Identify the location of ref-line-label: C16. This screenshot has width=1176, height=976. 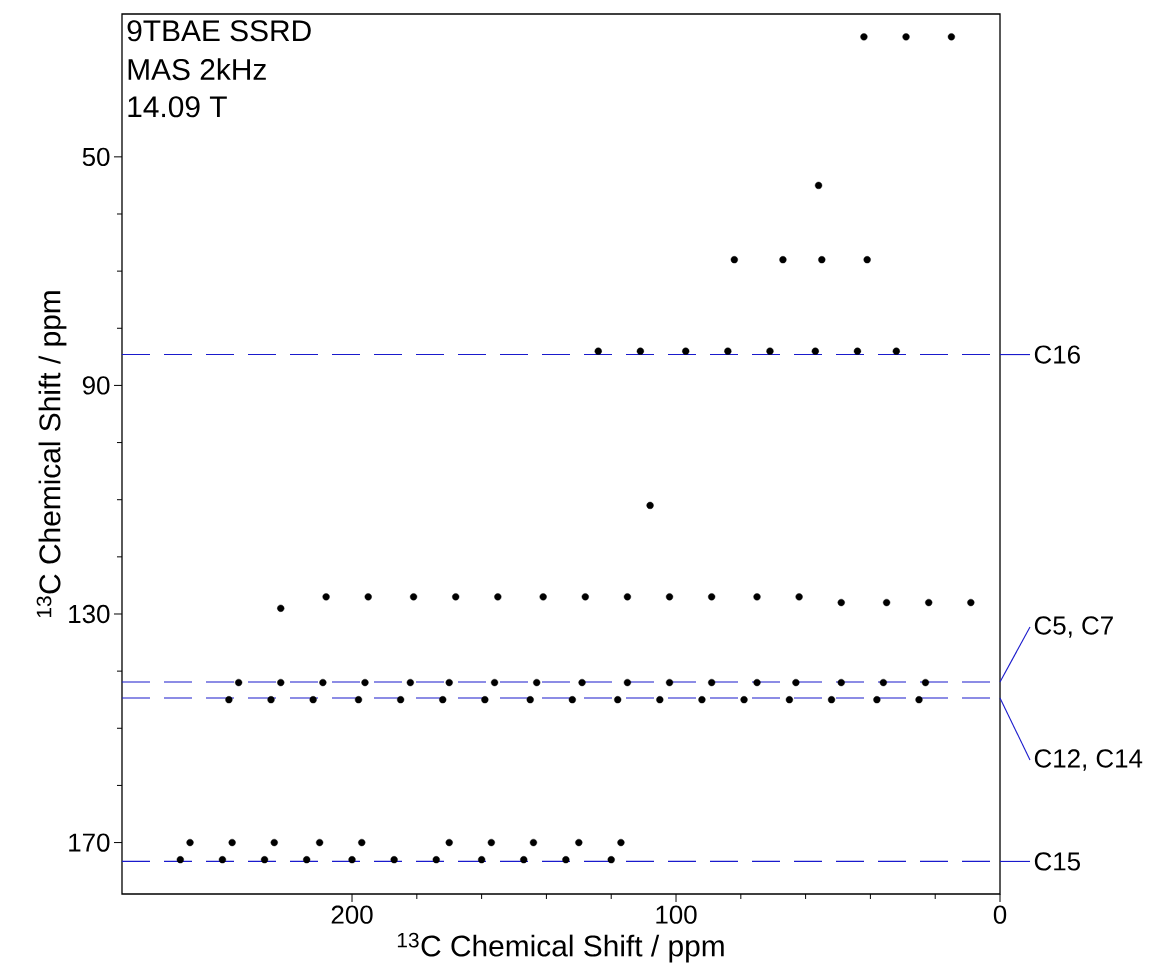
(1057, 354).